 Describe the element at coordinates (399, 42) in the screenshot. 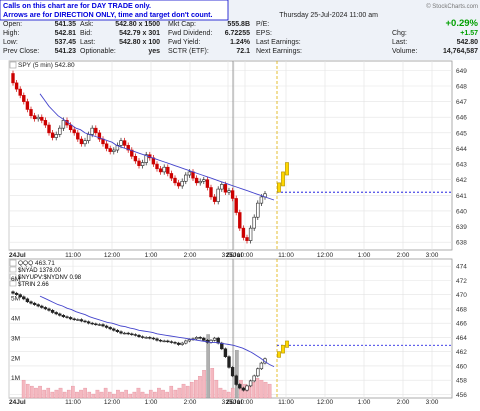

I see `last-label: Last:` at that location.